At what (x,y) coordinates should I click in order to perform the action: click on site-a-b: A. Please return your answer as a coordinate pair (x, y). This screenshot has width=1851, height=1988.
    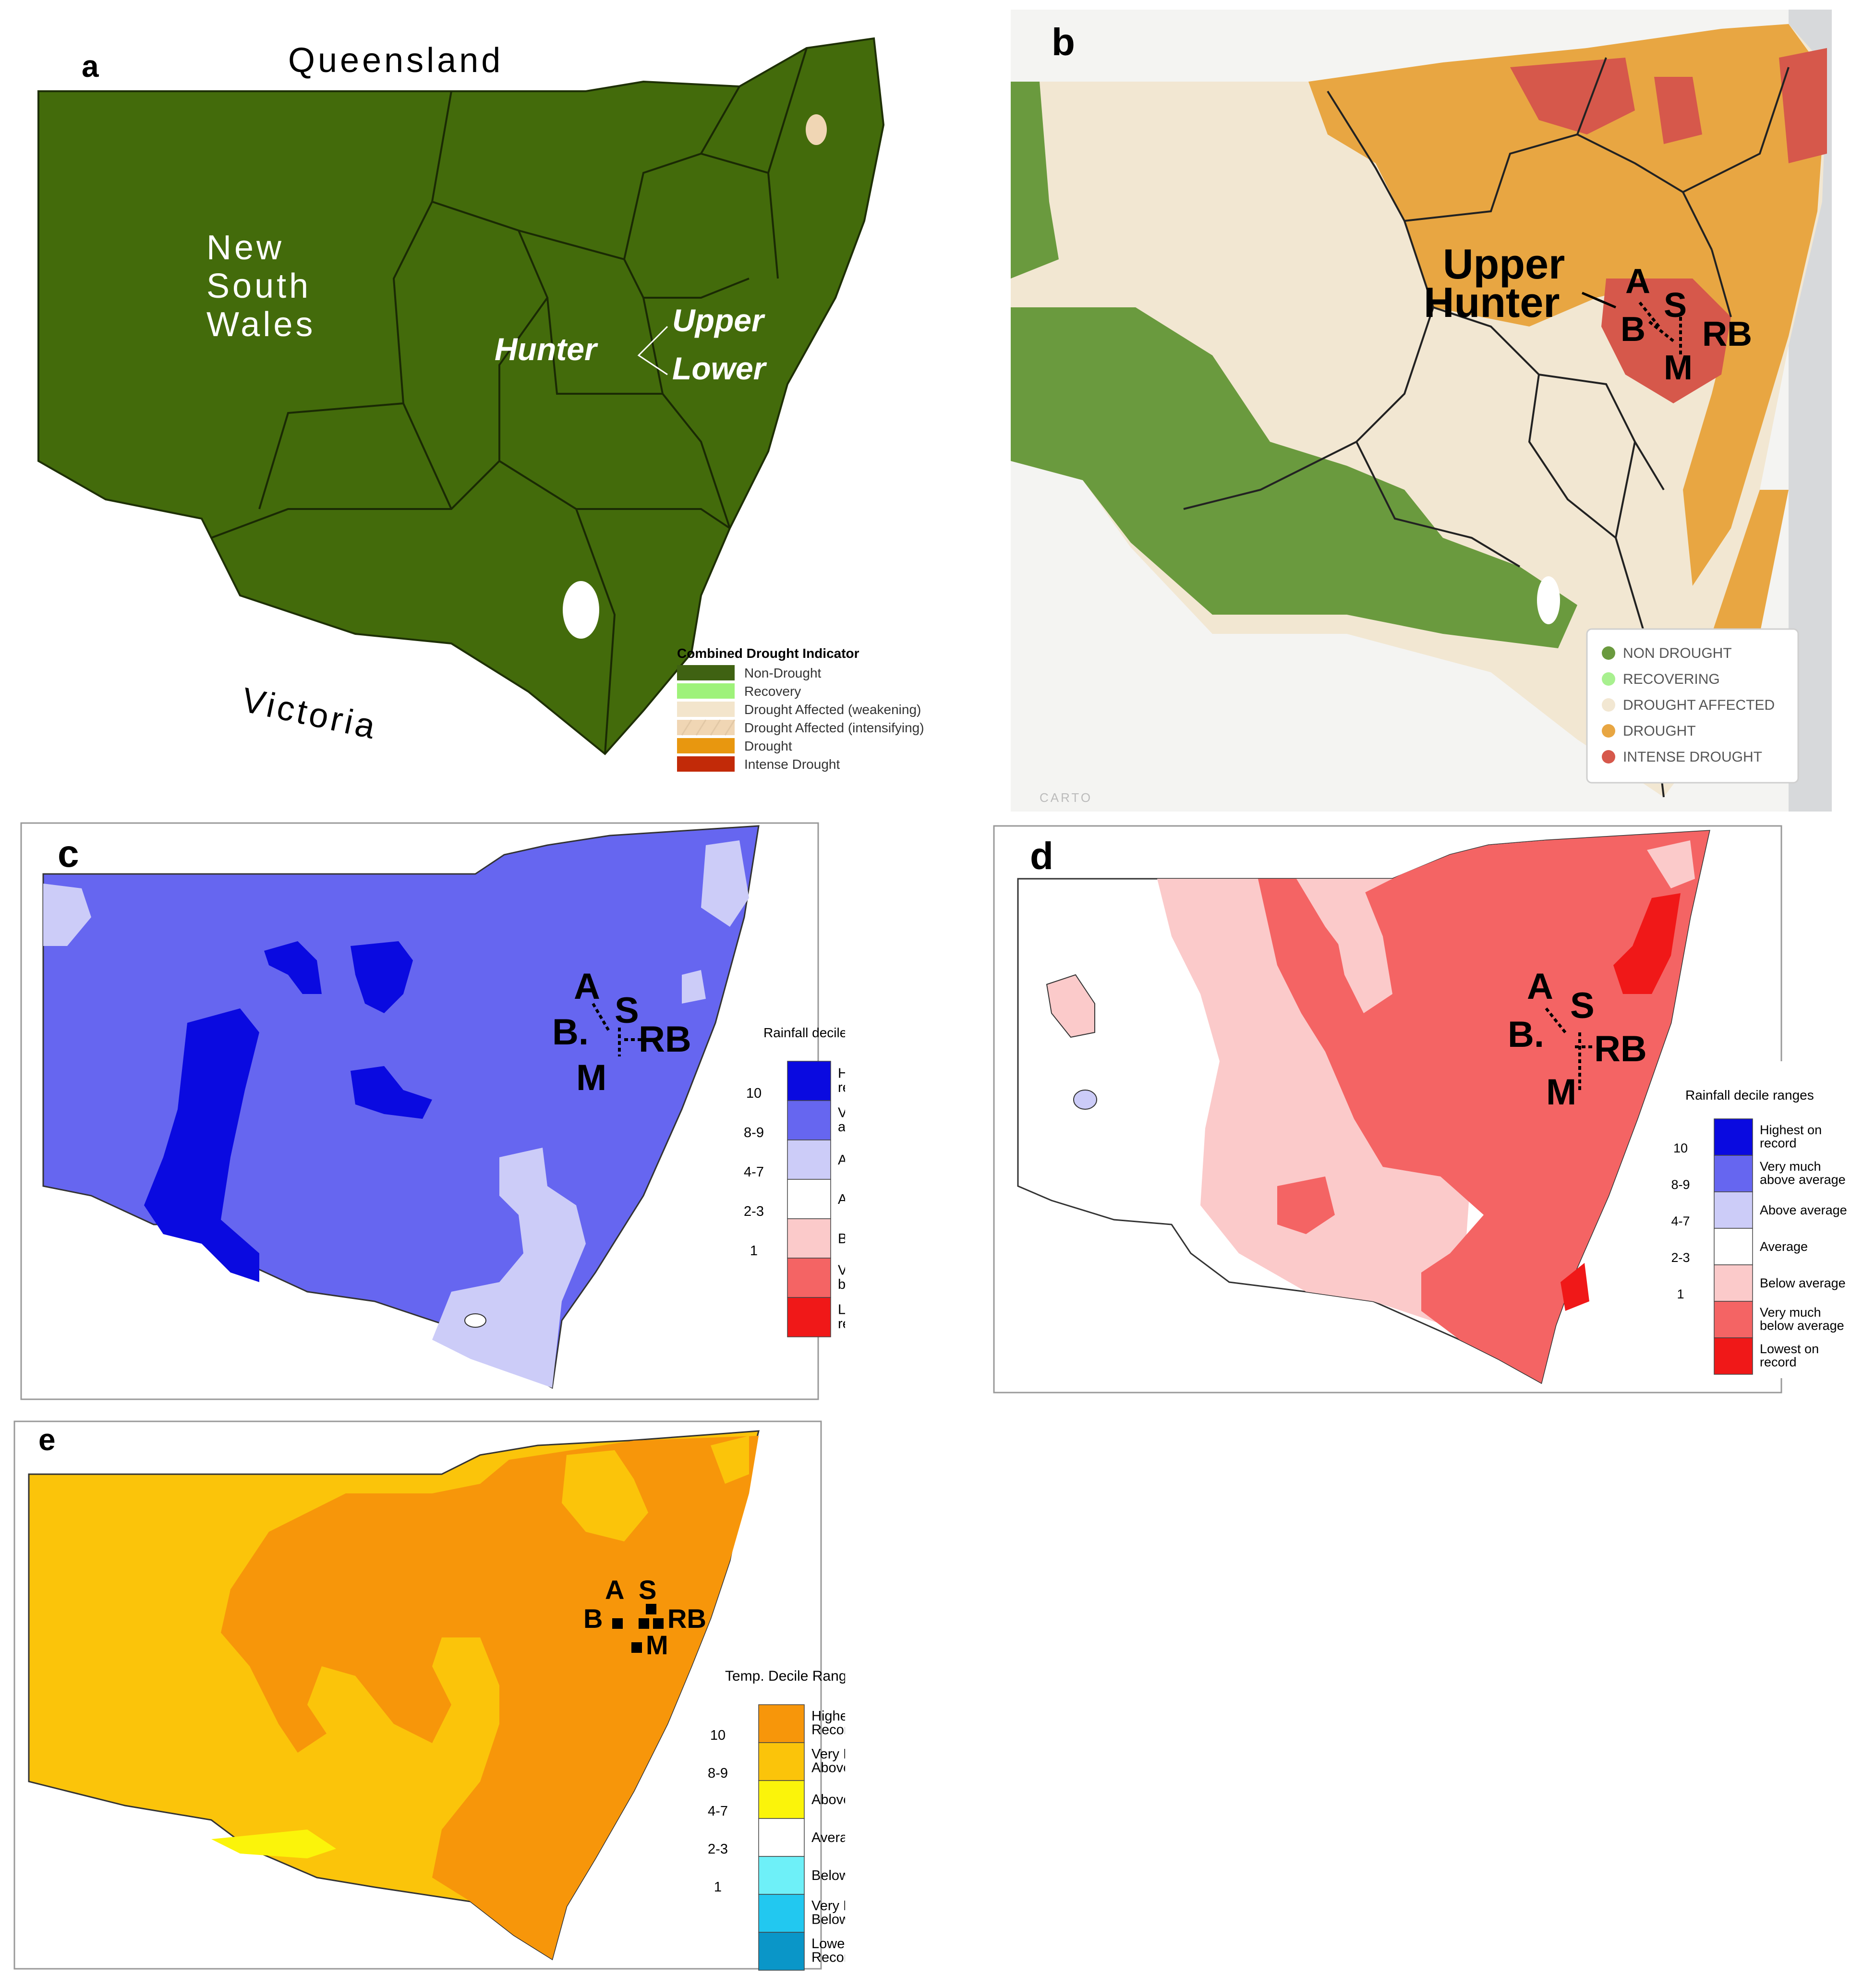
    Looking at the image, I should click on (1637, 281).